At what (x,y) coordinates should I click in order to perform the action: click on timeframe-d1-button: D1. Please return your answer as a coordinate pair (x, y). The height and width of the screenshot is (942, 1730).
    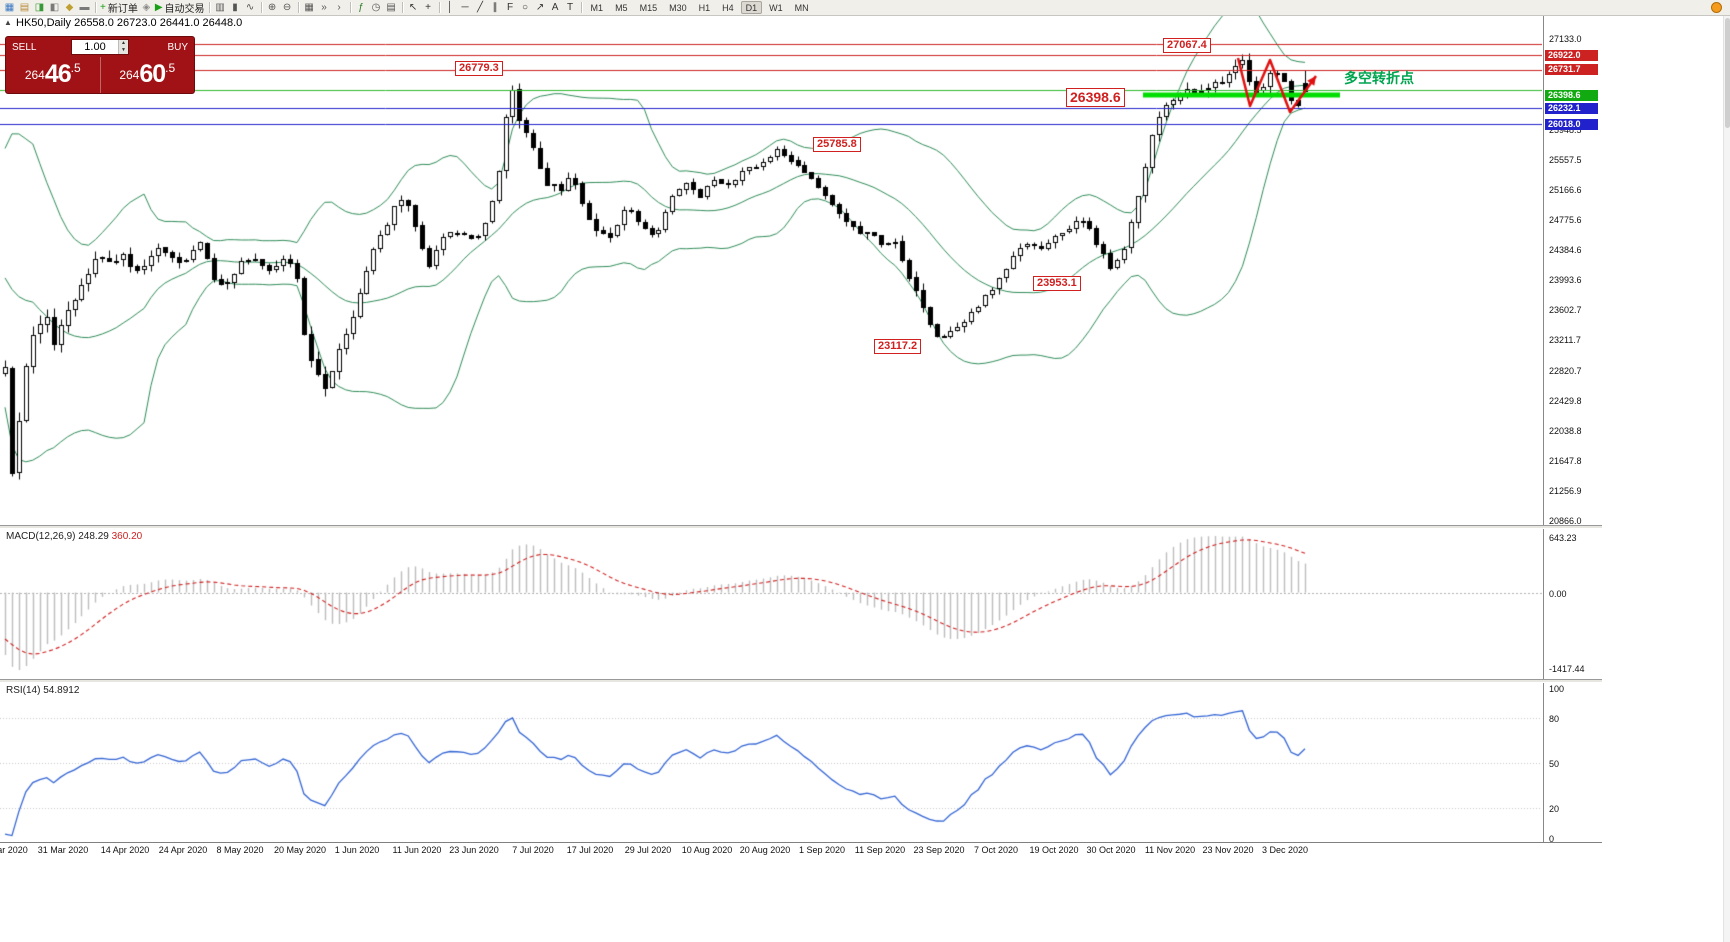
    Looking at the image, I should click on (751, 7).